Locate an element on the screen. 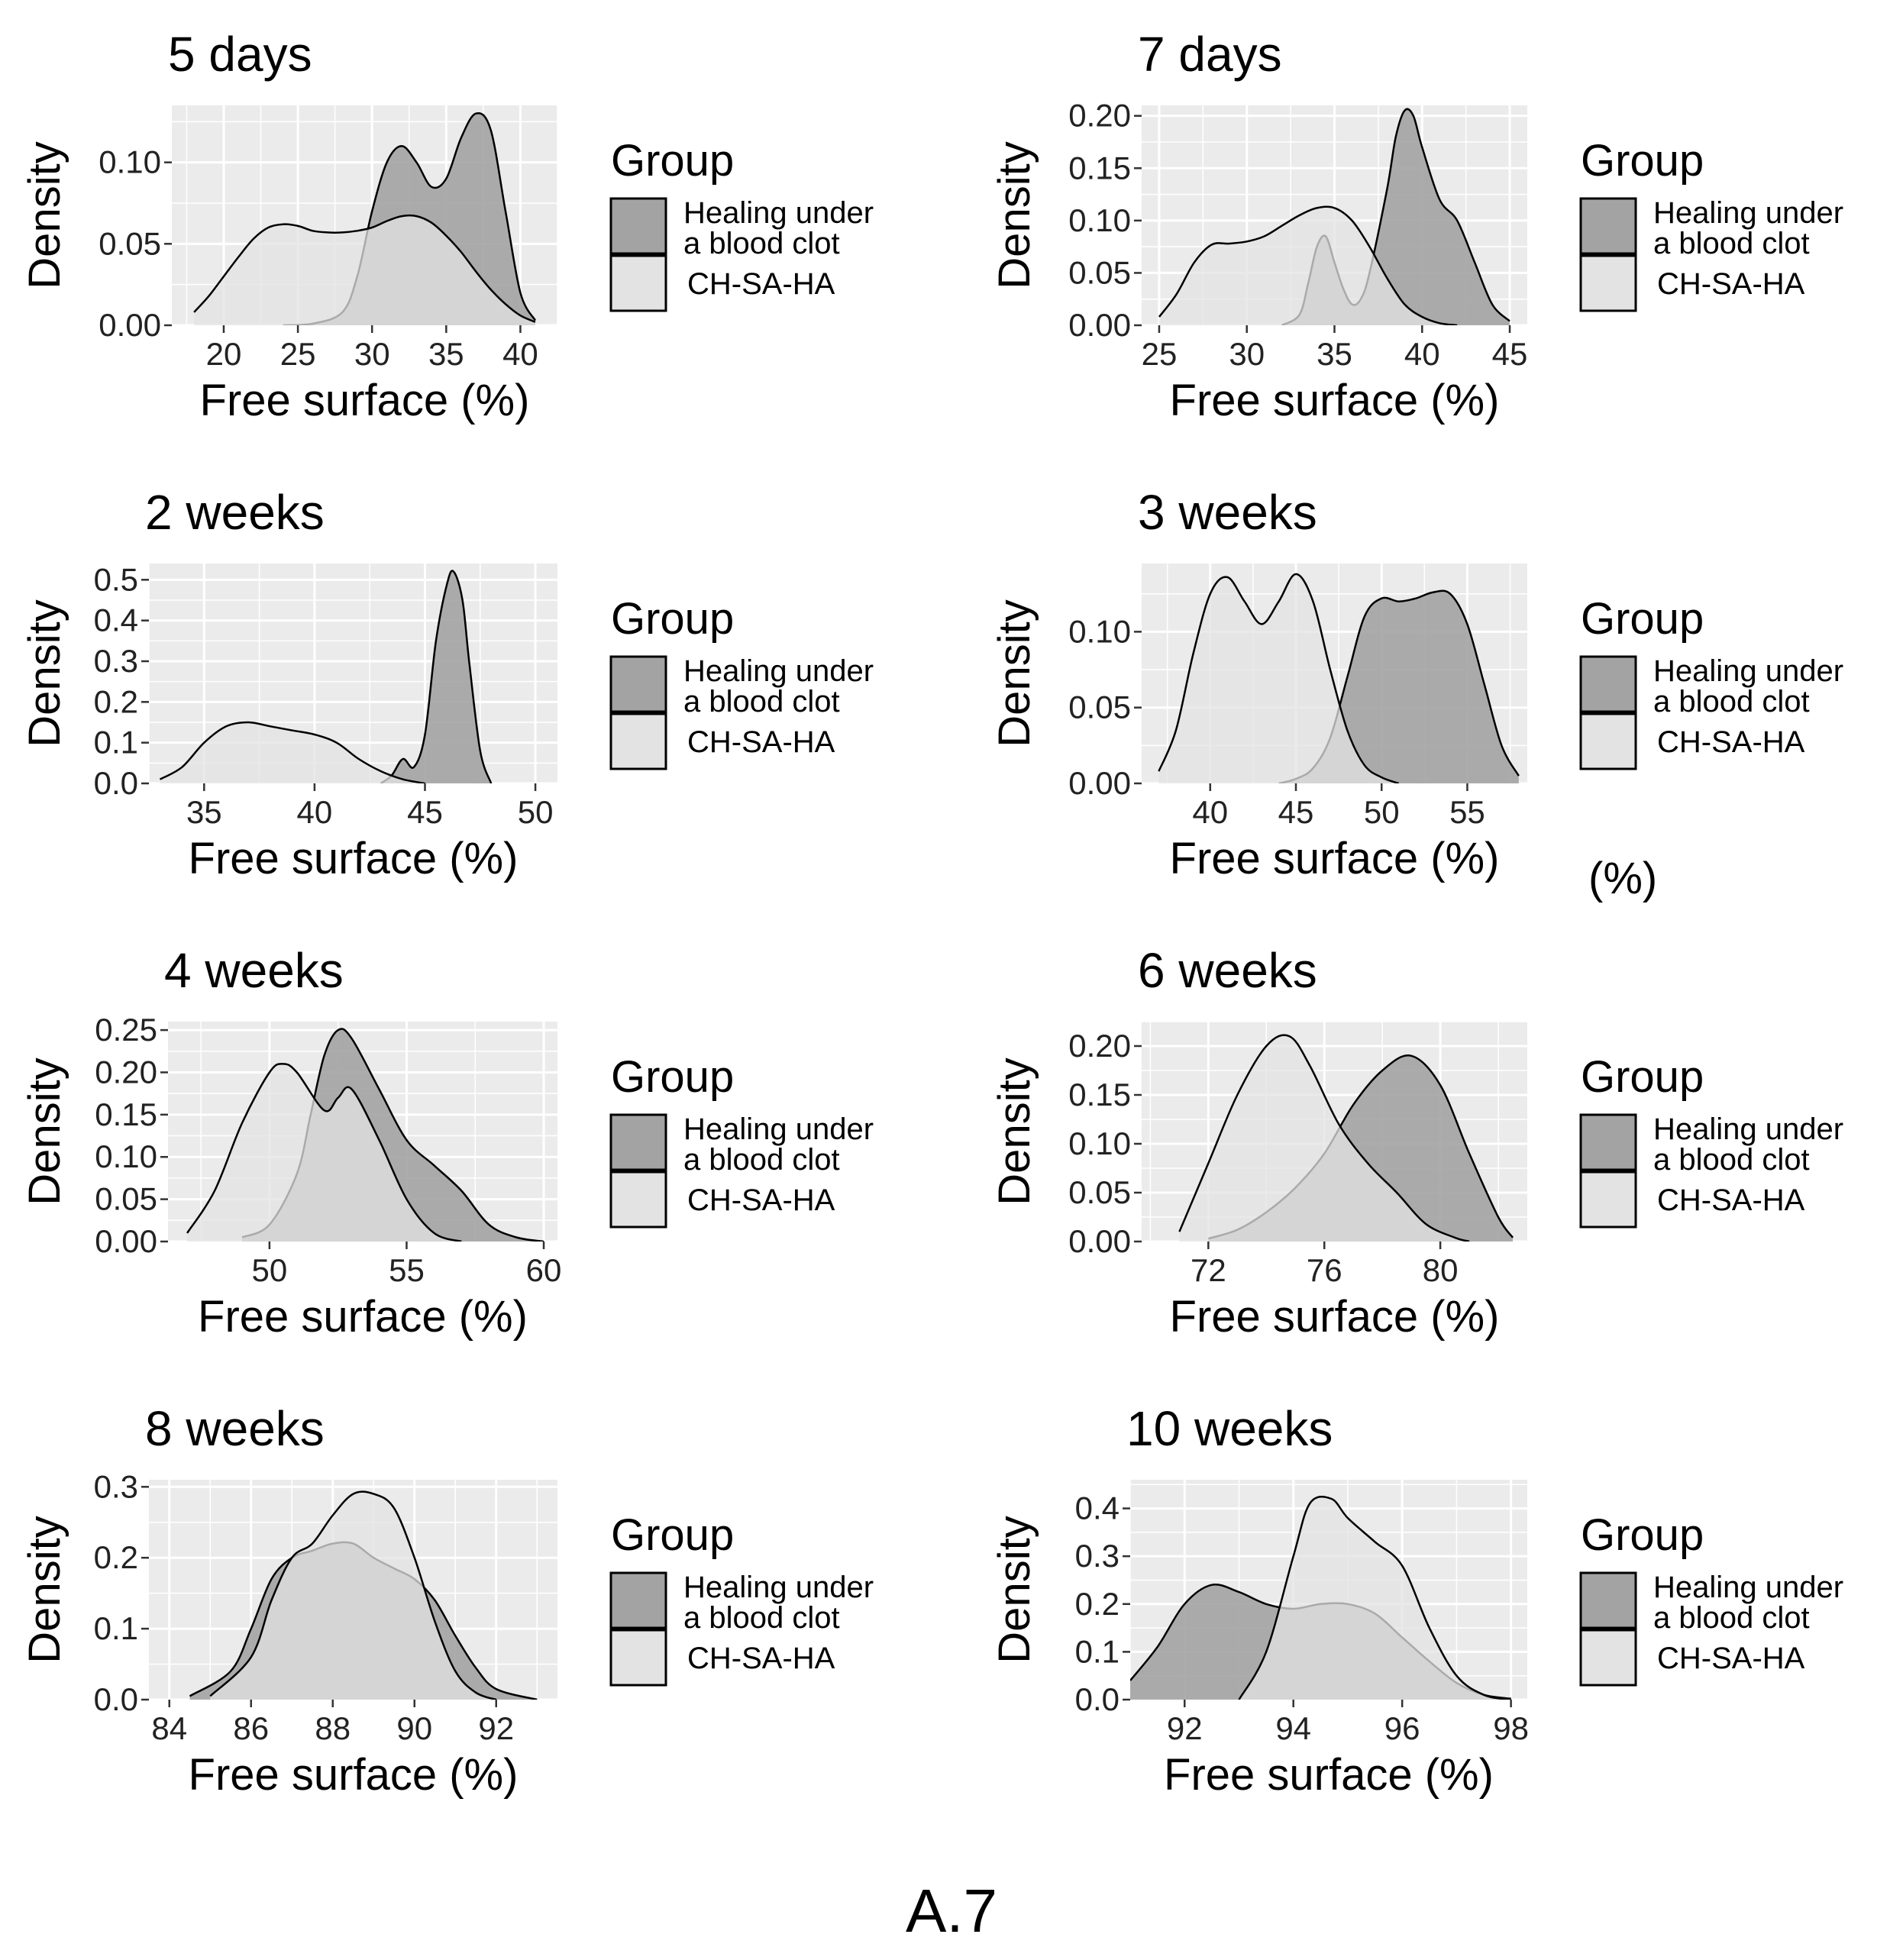  x-tick-label: 30 is located at coordinates (372, 354).